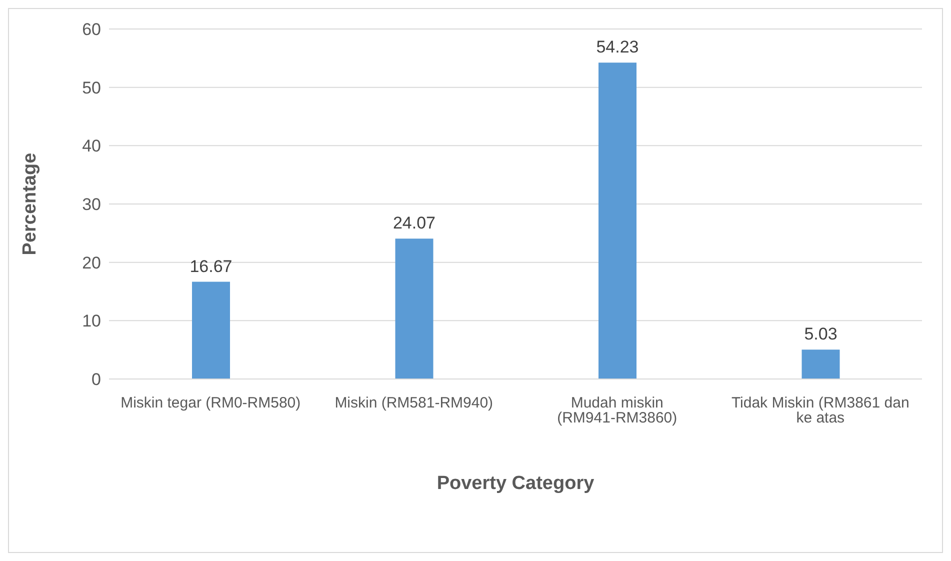 This screenshot has width=951, height=561. Describe the element at coordinates (414, 223) in the screenshot. I see `data-label: 24.07` at that location.